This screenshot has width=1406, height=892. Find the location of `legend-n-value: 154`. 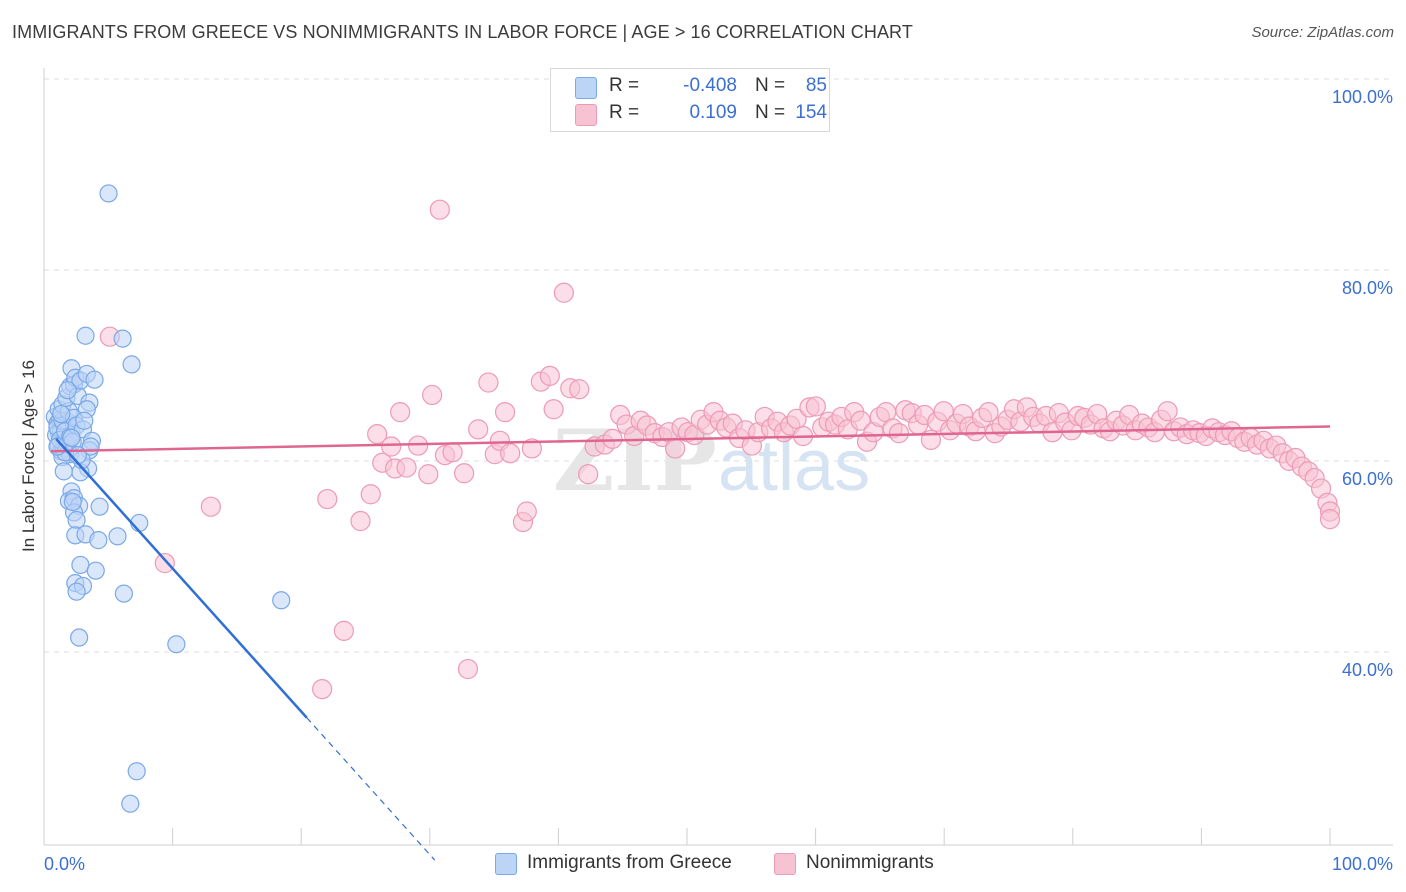

legend-n-value: 154 is located at coordinates (811, 112).